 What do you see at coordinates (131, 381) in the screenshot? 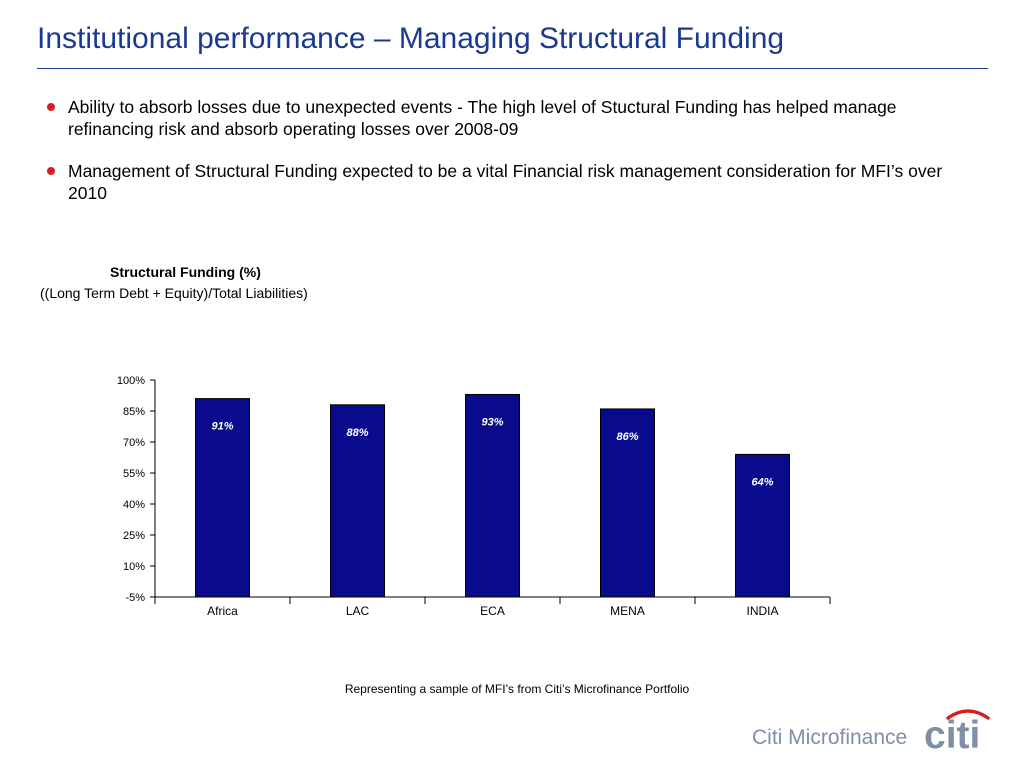
I see `y-tick-label: 100%` at bounding box center [131, 381].